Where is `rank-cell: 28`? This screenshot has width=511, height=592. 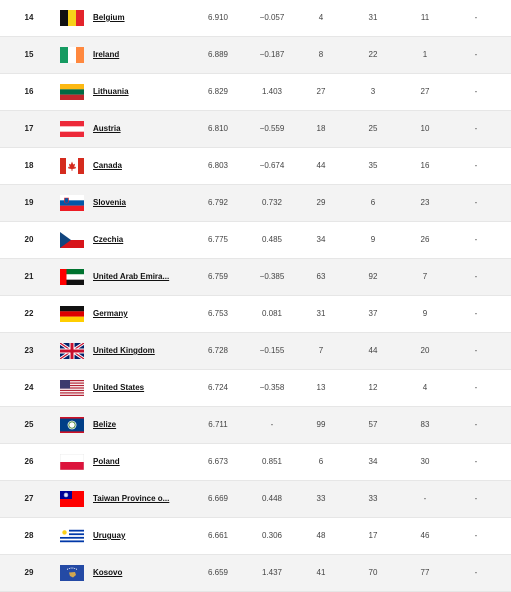
rank-cell: 28 is located at coordinates (29, 535).